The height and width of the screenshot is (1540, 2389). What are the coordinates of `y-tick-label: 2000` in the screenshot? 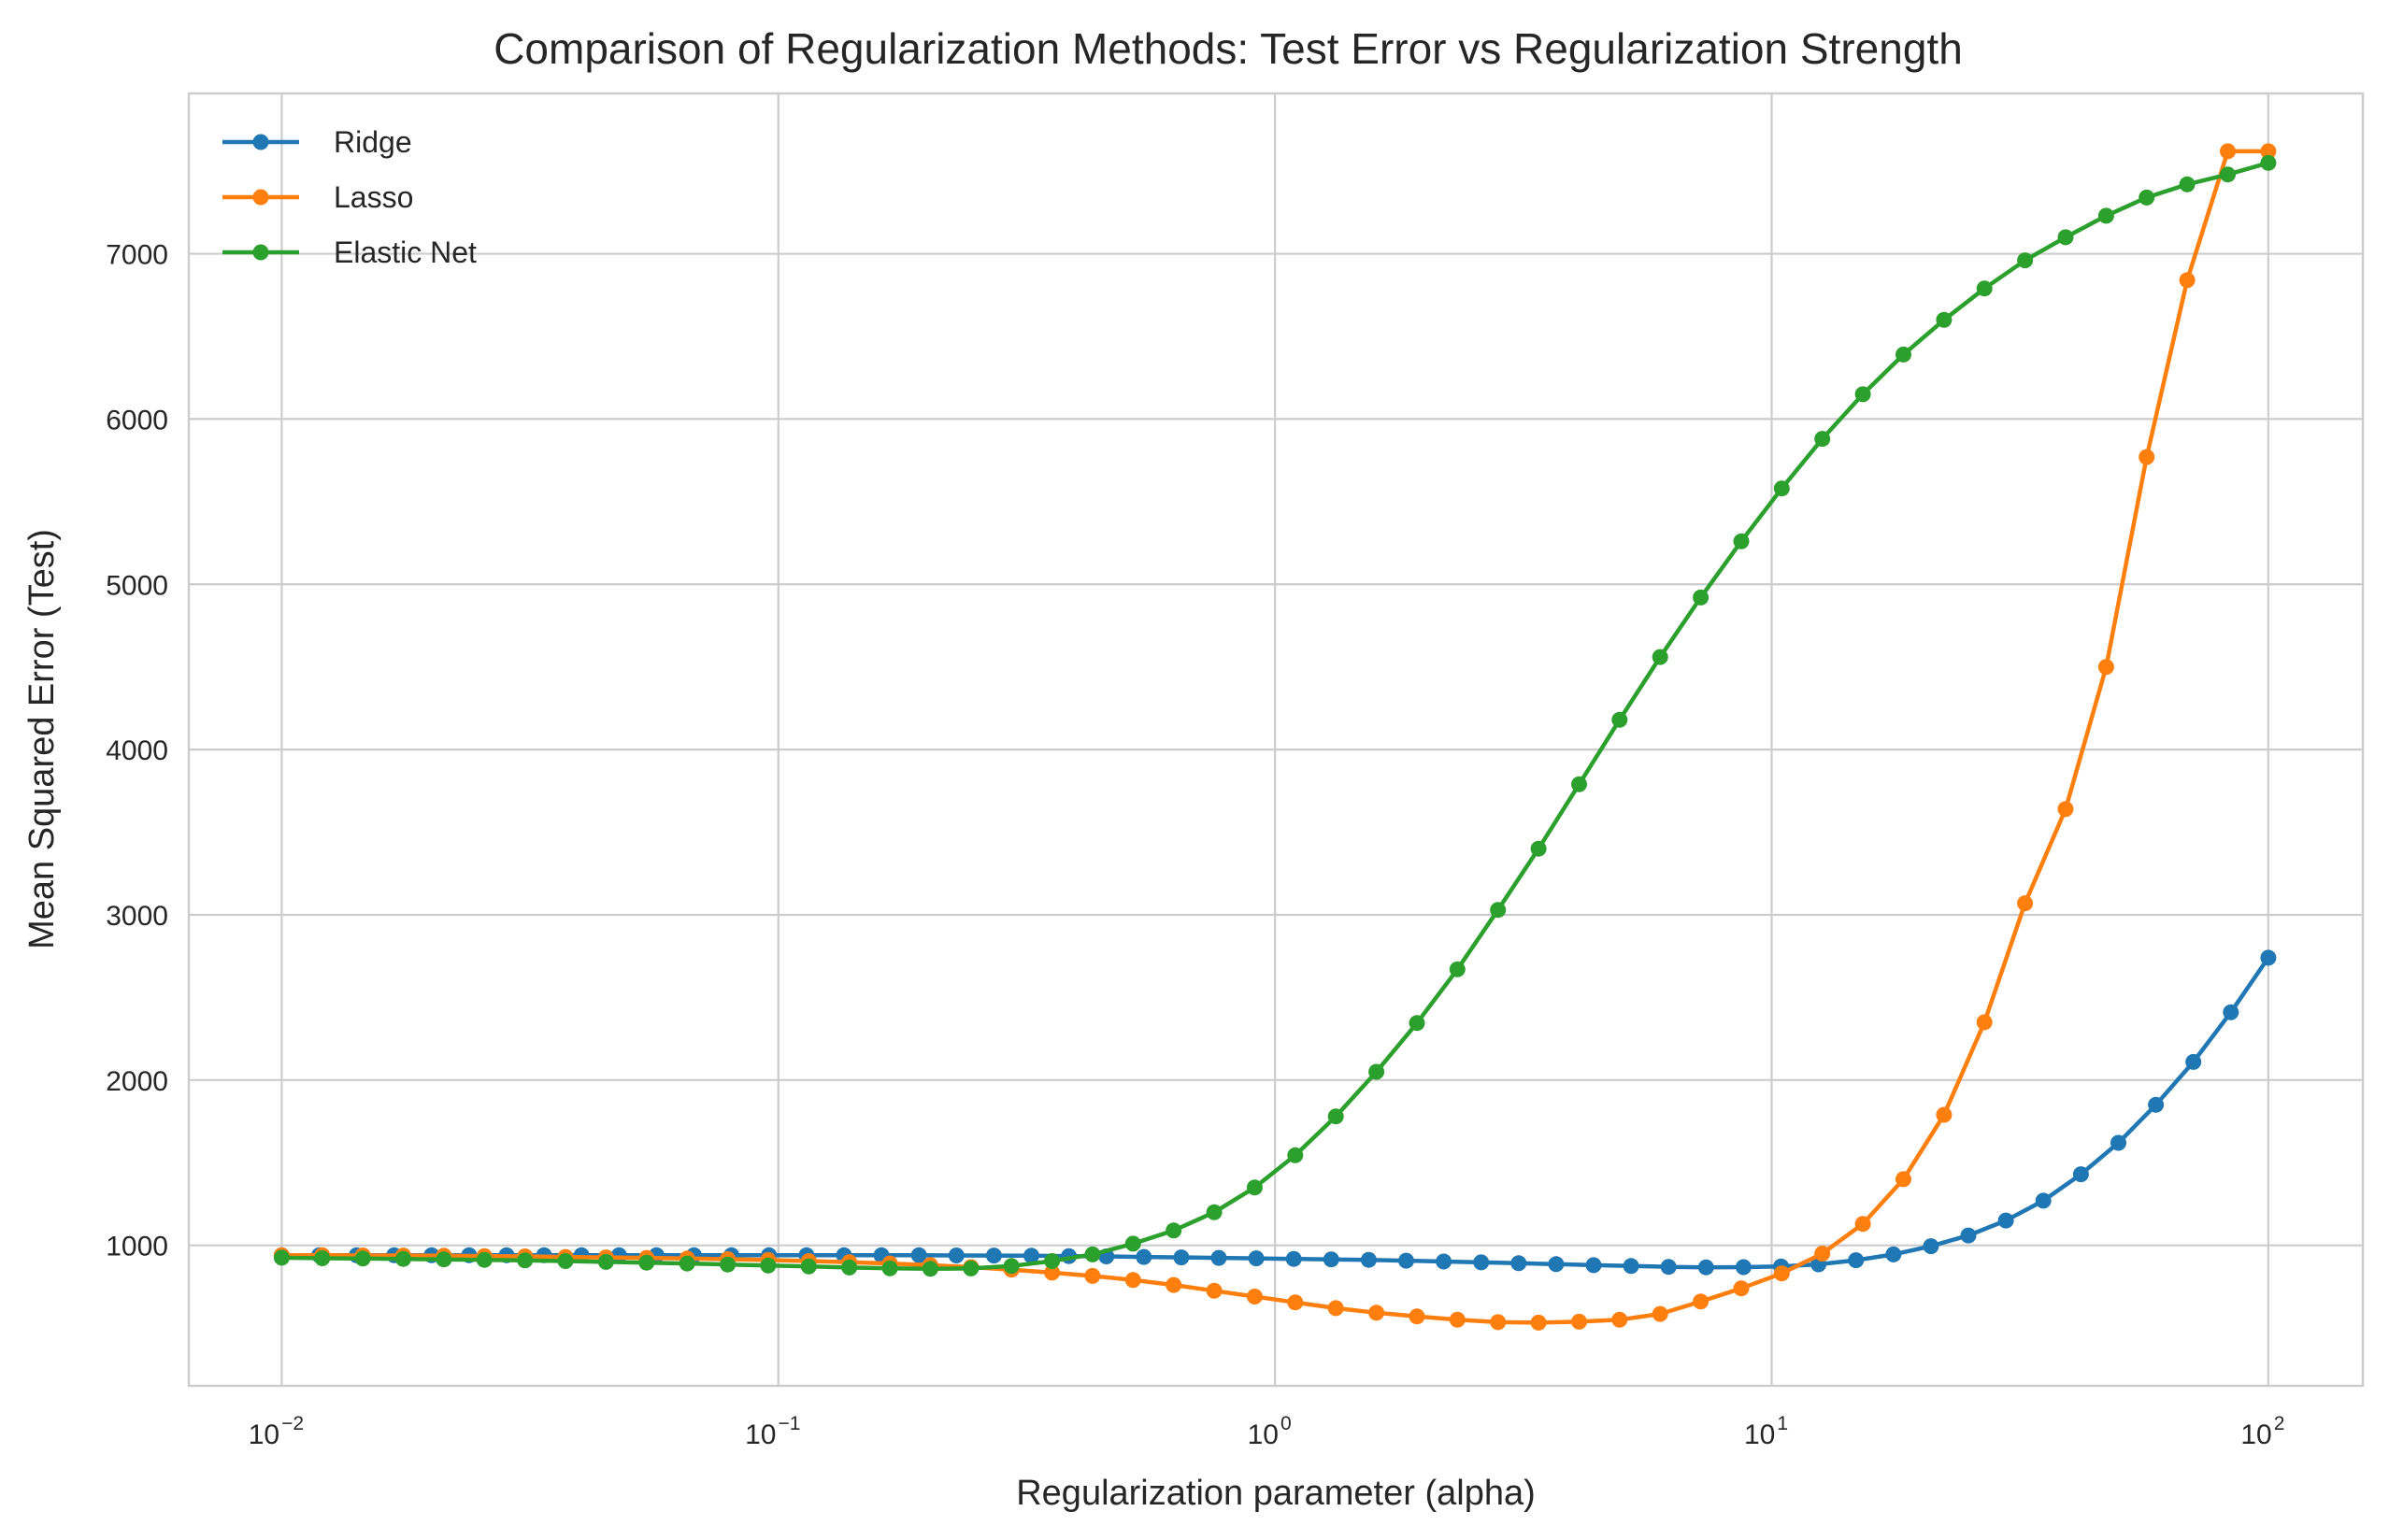 It's located at (137, 1081).